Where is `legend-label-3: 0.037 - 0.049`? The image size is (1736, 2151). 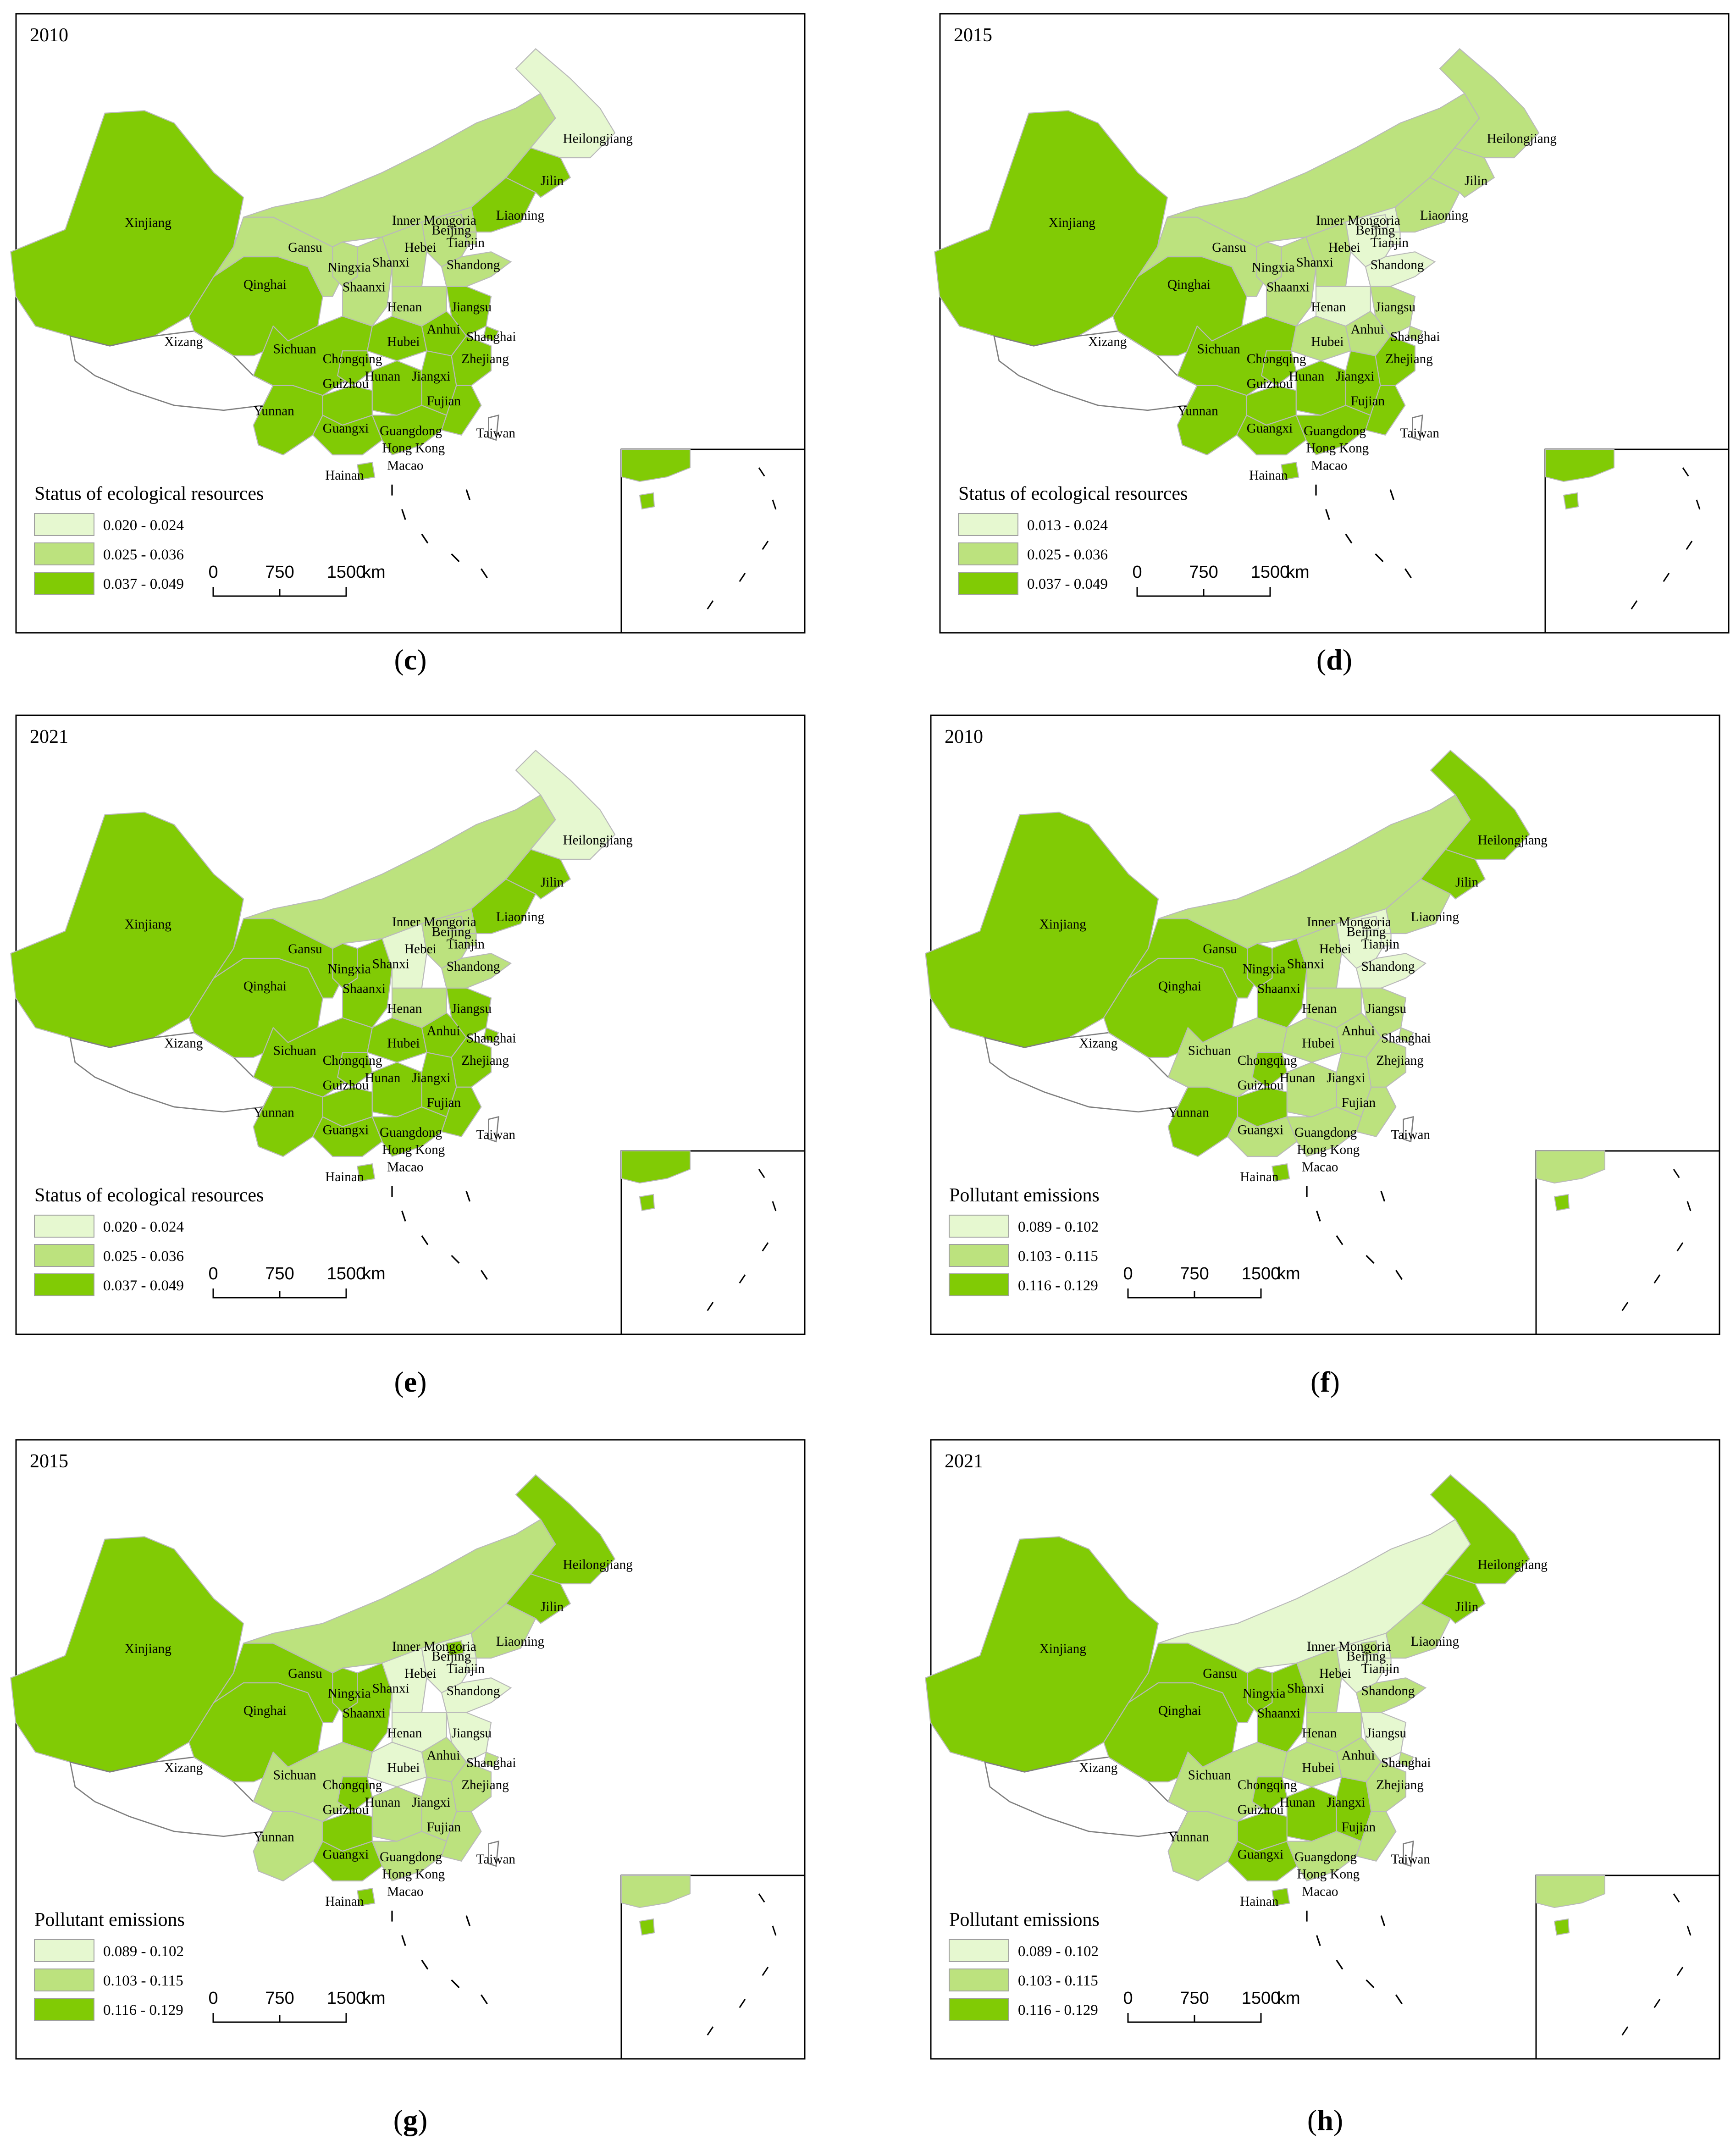 legend-label-3: 0.037 - 0.049 is located at coordinates (143, 584).